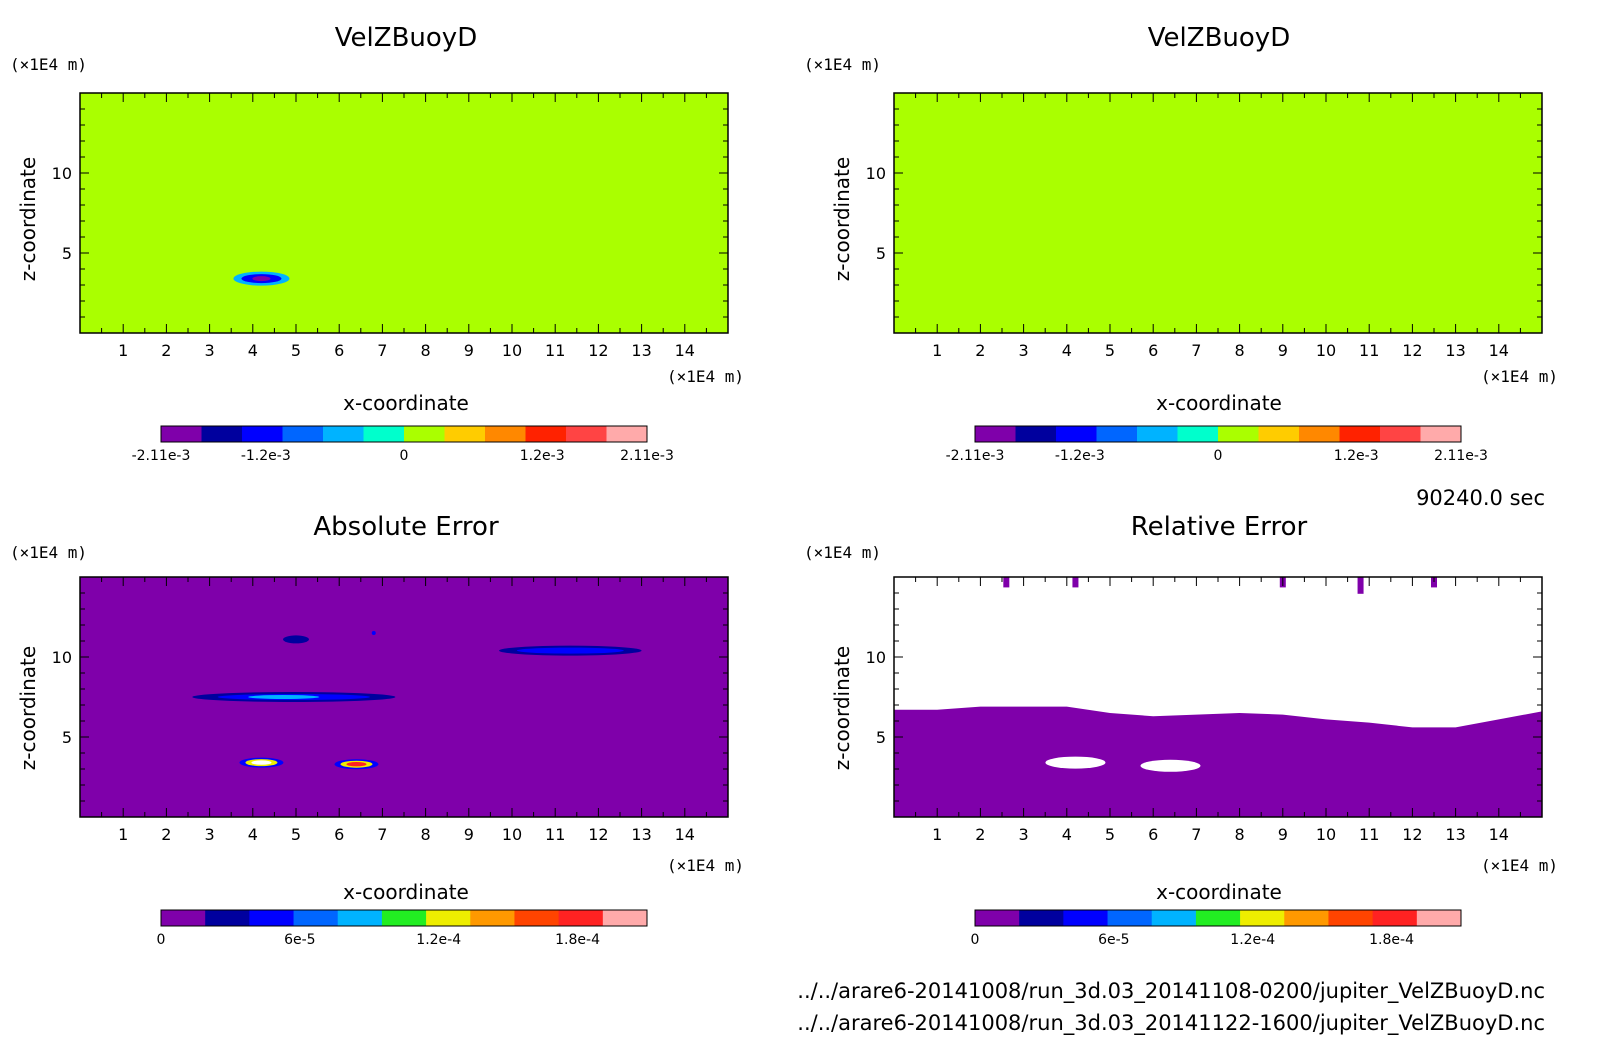  I want to click on colorbar-frame, so click(404, 434).